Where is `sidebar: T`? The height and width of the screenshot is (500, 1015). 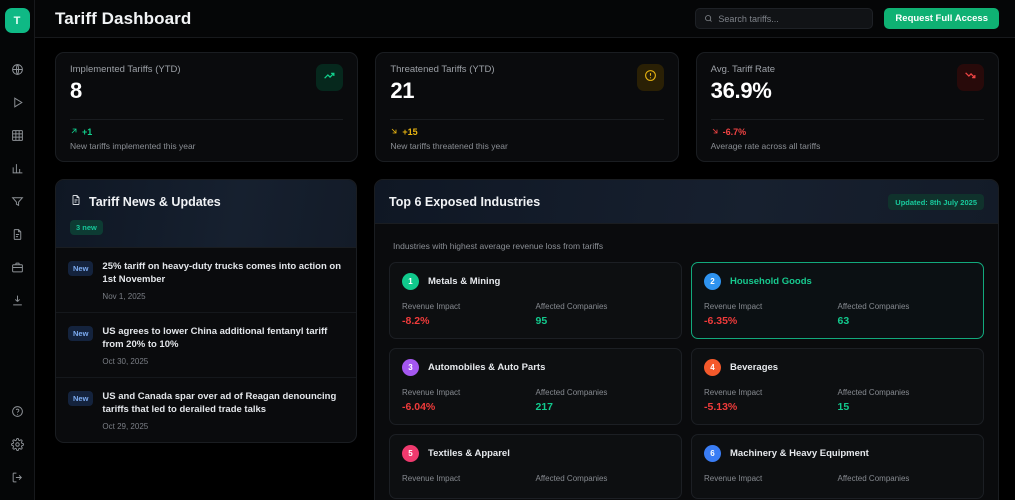
sidebar: T is located at coordinates (17, 250).